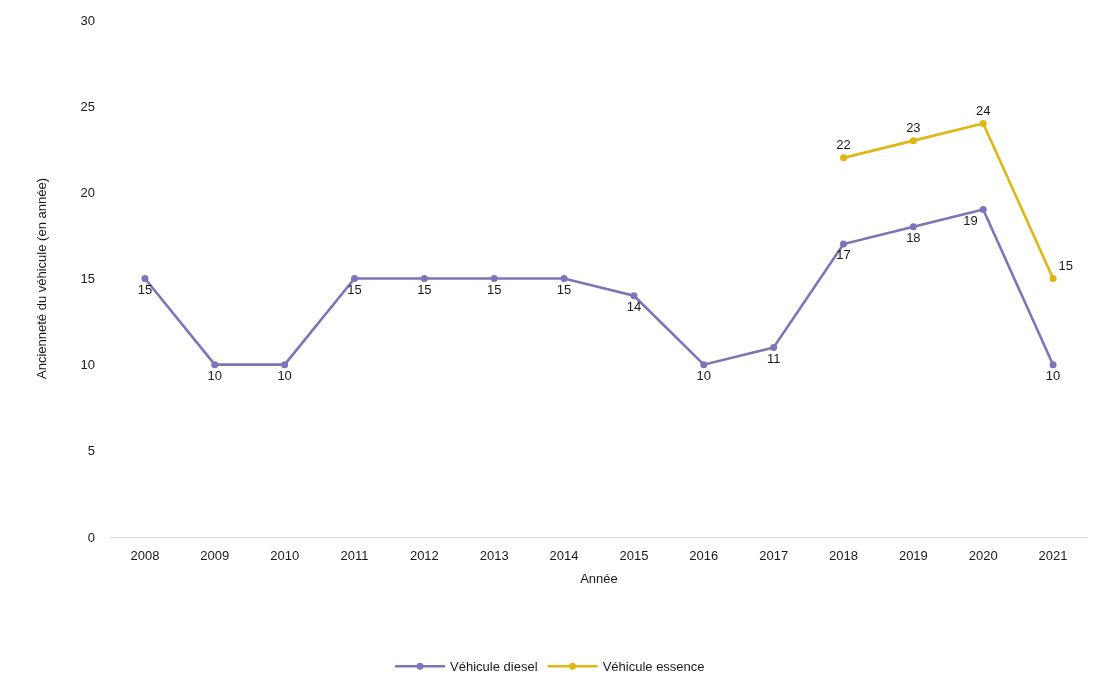 This screenshot has height=686, width=1093. Describe the element at coordinates (87, 192) in the screenshot. I see `y-tick-label: 20` at that location.